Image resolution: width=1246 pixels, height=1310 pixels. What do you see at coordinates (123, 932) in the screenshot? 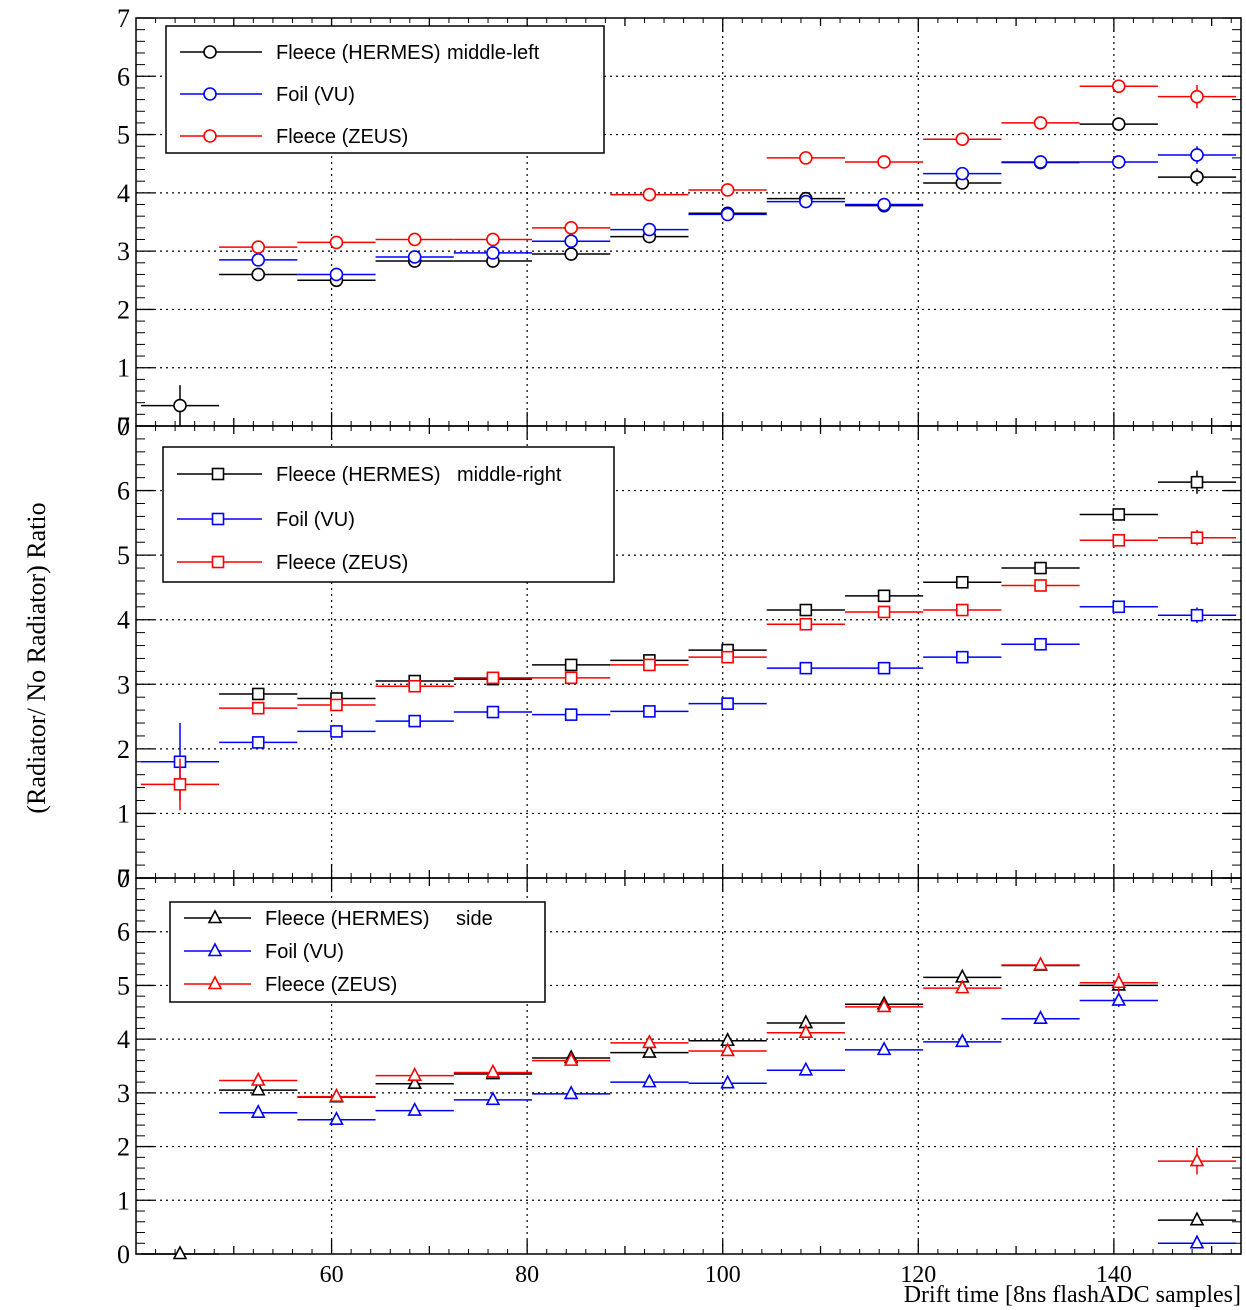
I see `y-tick-label: 6` at bounding box center [123, 932].